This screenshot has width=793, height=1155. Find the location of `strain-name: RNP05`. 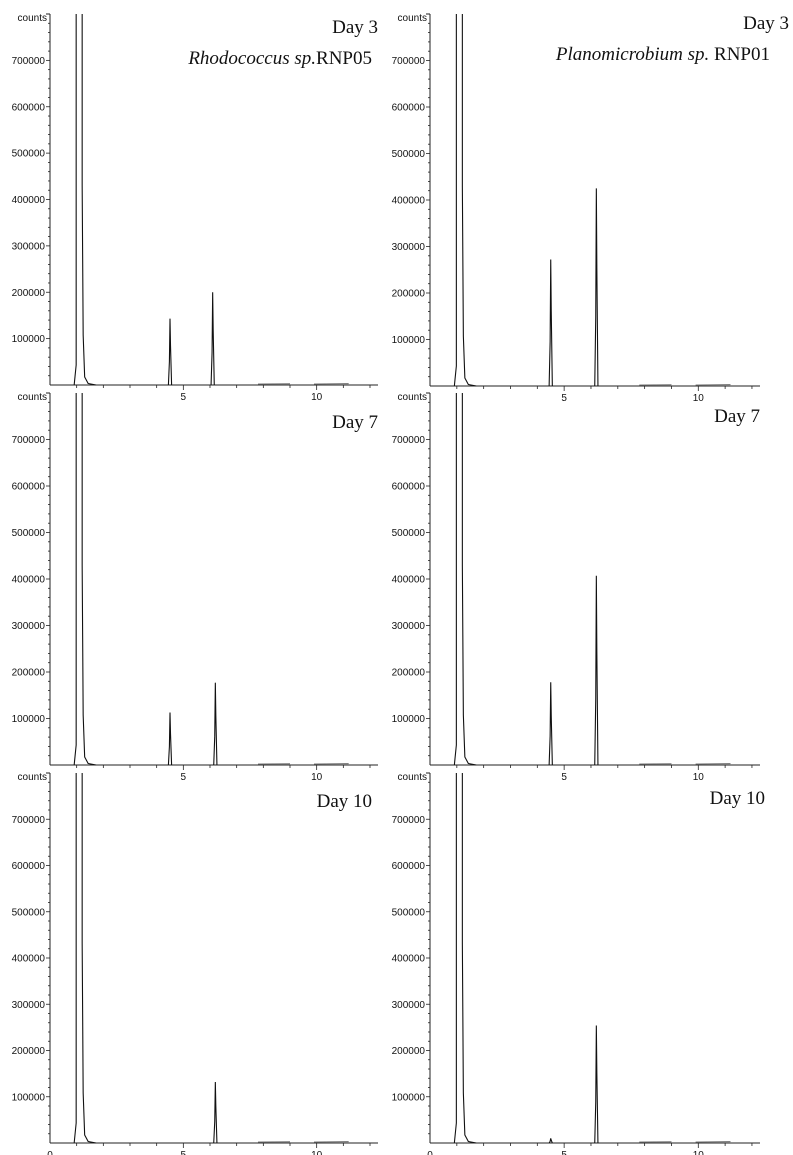

strain-name: RNP05 is located at coordinates (344, 58).